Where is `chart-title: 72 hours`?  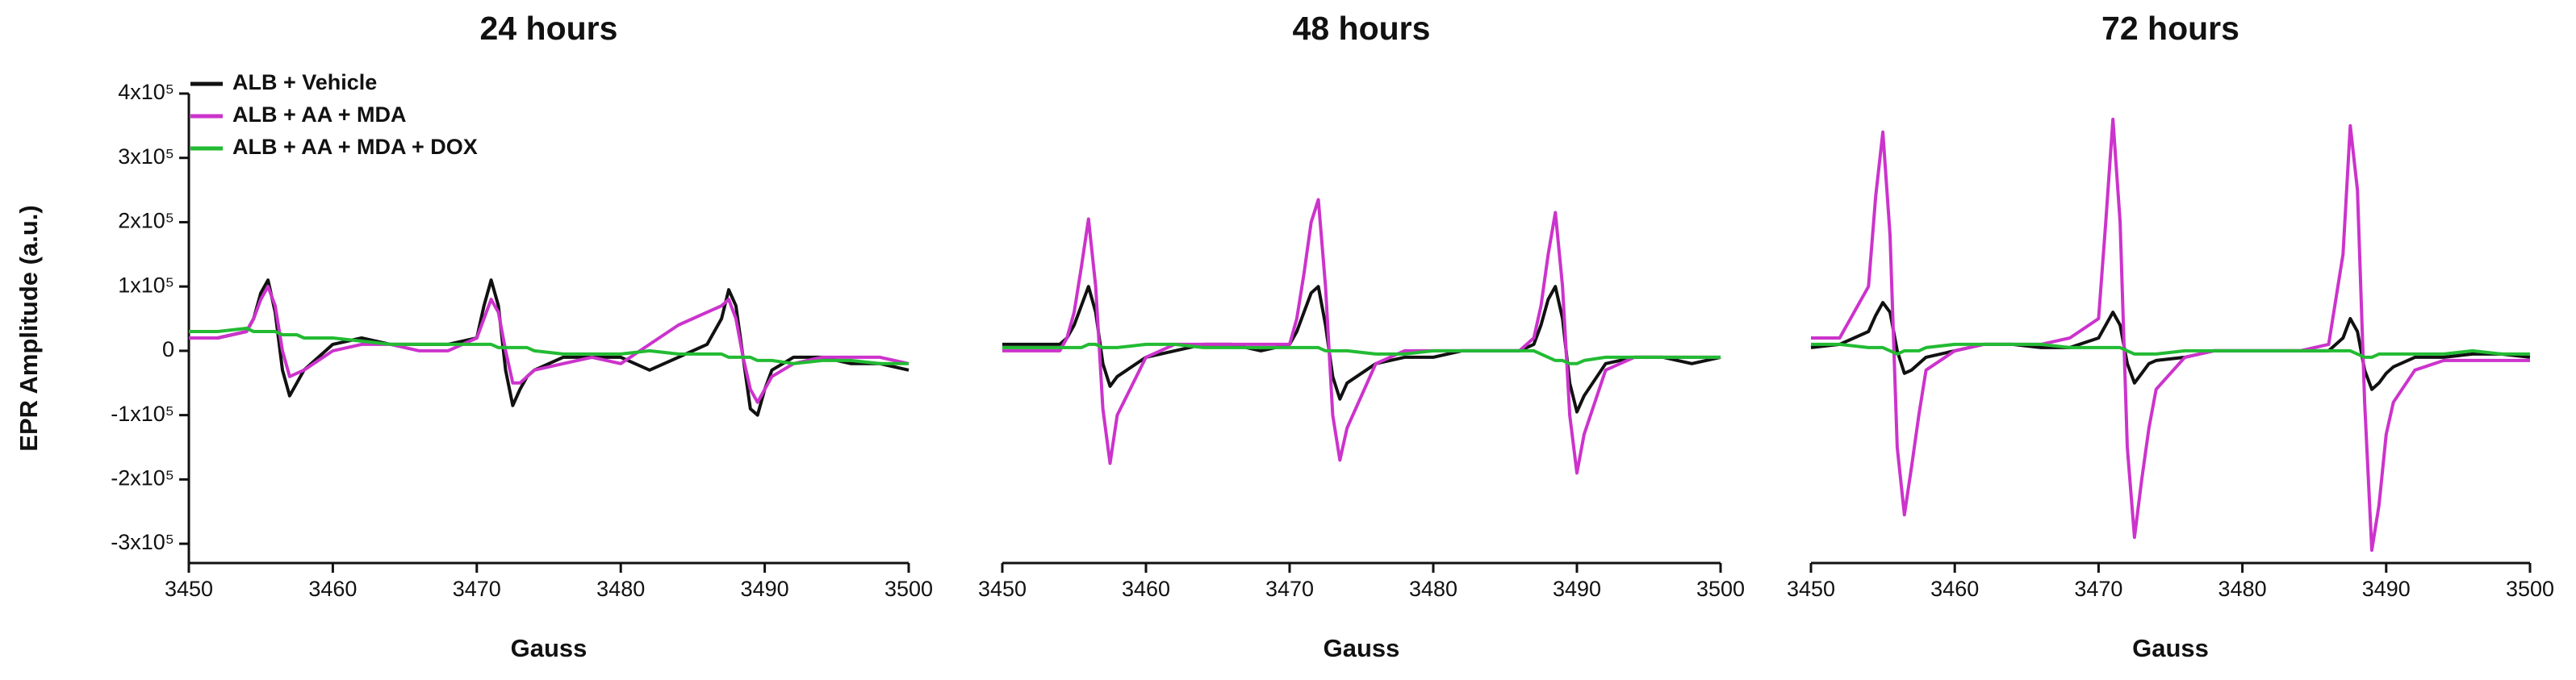 chart-title: 72 hours is located at coordinates (2170, 28).